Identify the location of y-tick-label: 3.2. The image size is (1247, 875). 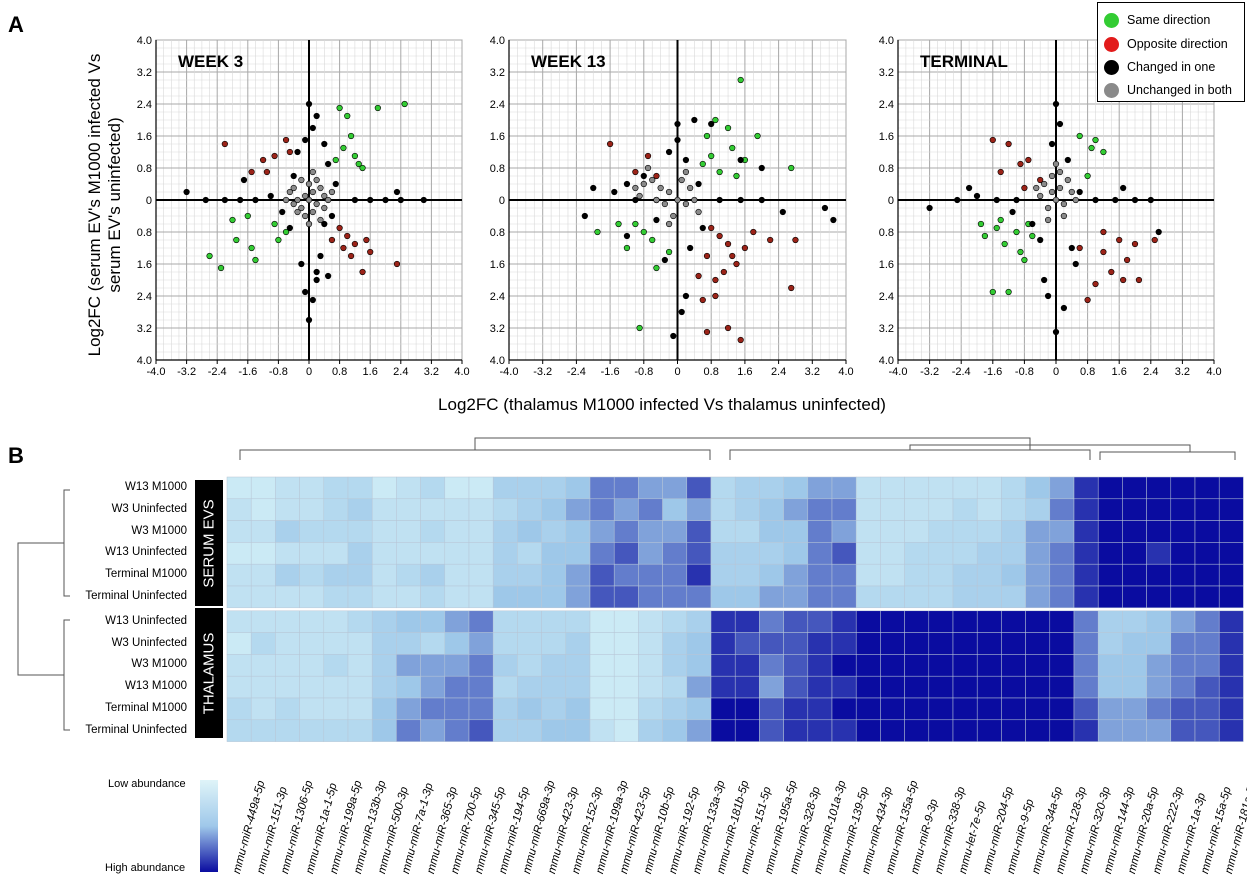
(144, 73).